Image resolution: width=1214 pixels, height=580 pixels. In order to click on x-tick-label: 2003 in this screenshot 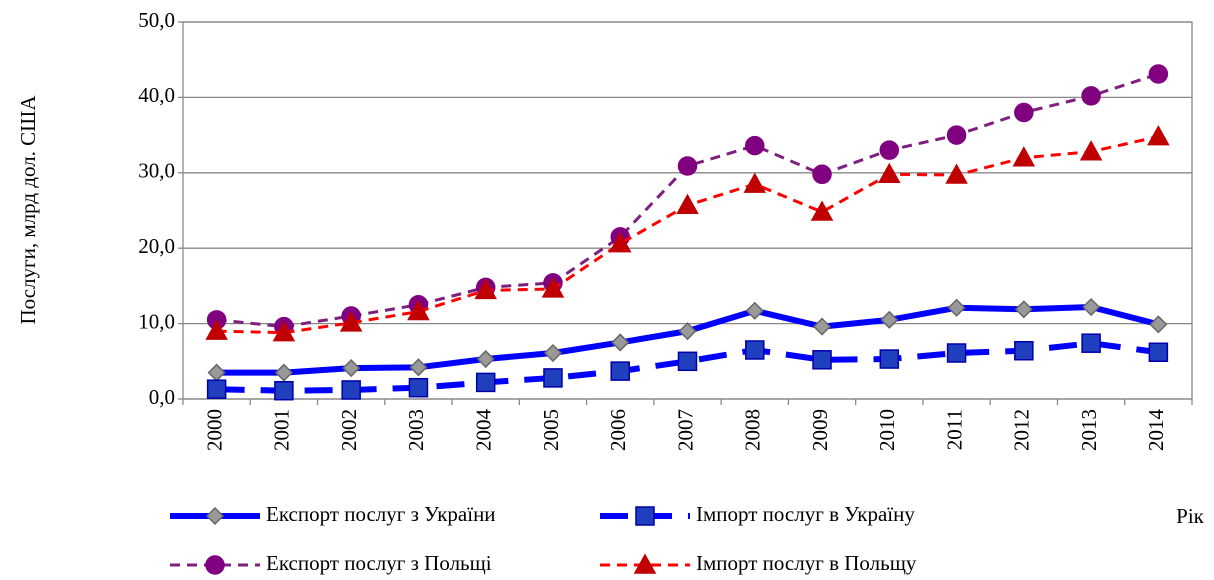, I will do `click(416, 430)`.